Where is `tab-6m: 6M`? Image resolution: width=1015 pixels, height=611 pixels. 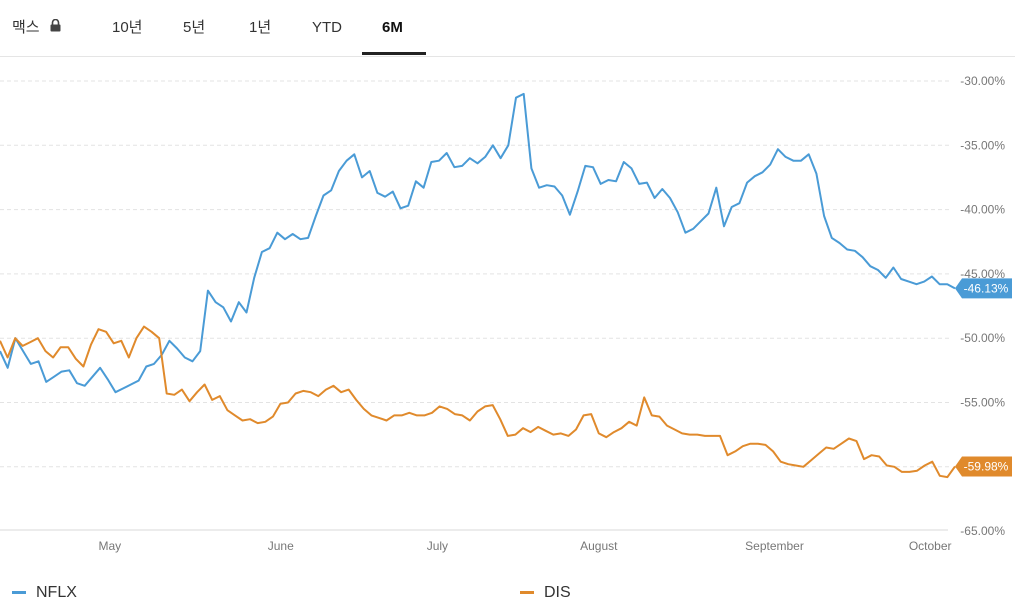
tab-6m: 6M is located at coordinates (392, 28).